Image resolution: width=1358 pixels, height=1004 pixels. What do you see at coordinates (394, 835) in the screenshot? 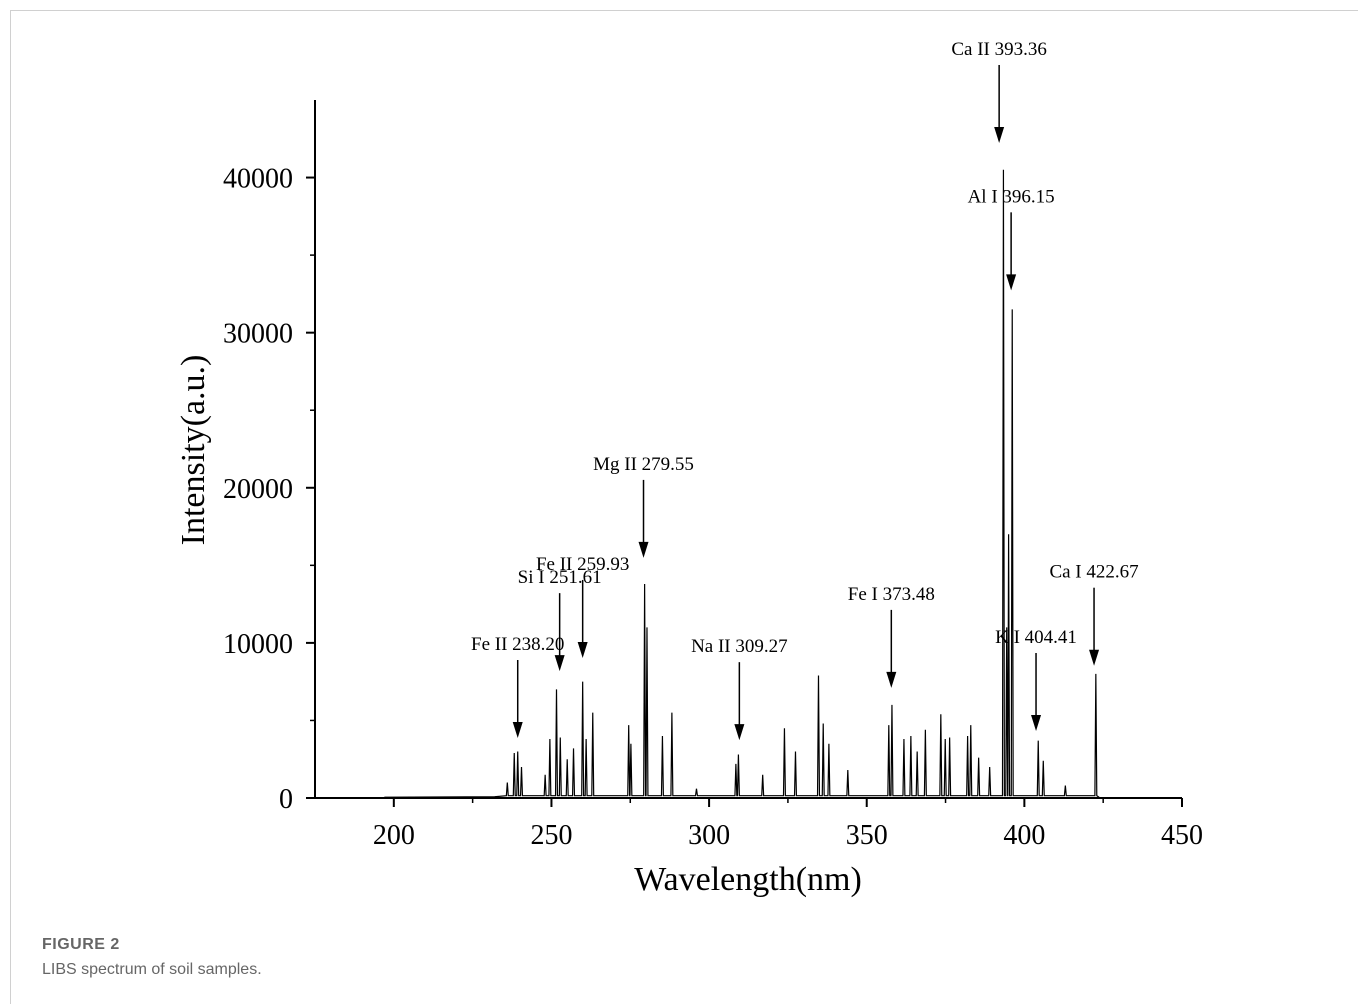
I see `x-tick-label: 200` at bounding box center [394, 835].